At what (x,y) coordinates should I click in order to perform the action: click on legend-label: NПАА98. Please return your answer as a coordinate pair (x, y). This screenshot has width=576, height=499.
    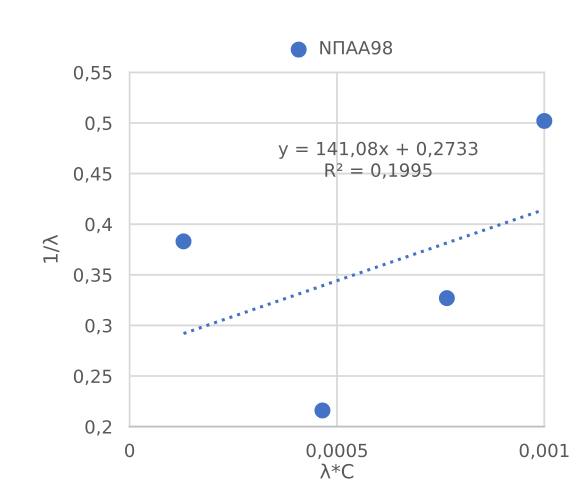
    Looking at the image, I should click on (356, 47).